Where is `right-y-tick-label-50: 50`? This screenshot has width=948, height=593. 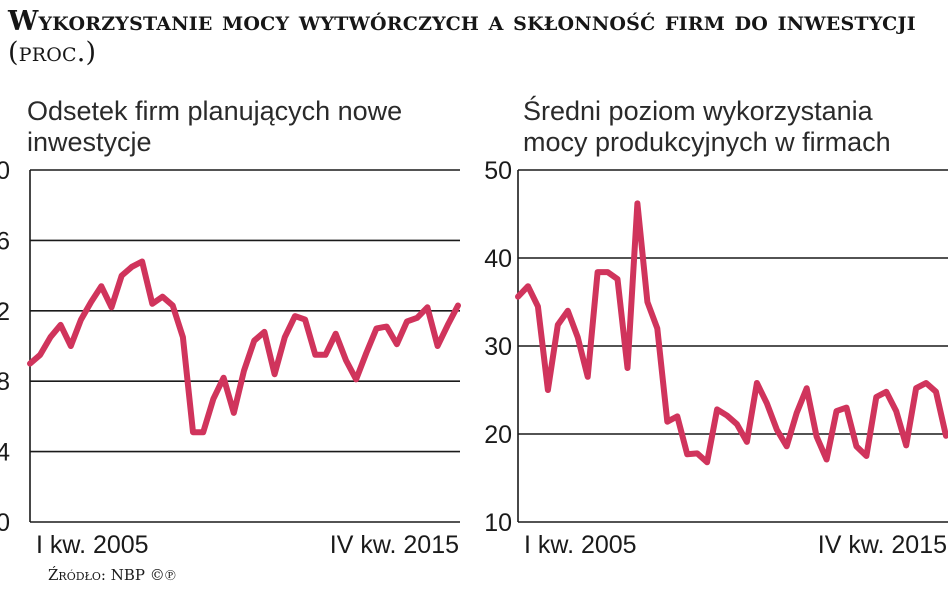 right-y-tick-label-50: 50 is located at coordinates (498, 171).